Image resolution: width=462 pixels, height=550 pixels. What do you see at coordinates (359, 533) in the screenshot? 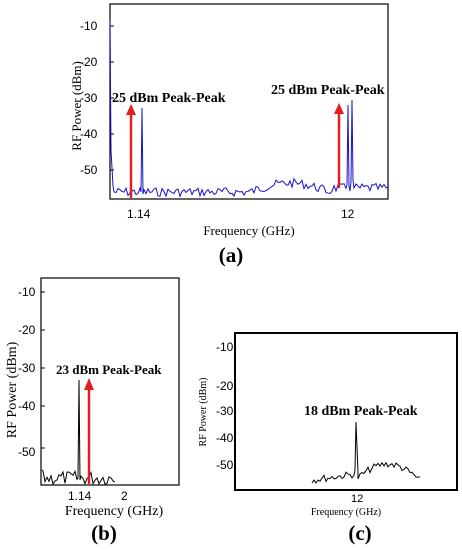
I see `panel-c-label: (c)` at bounding box center [359, 533].